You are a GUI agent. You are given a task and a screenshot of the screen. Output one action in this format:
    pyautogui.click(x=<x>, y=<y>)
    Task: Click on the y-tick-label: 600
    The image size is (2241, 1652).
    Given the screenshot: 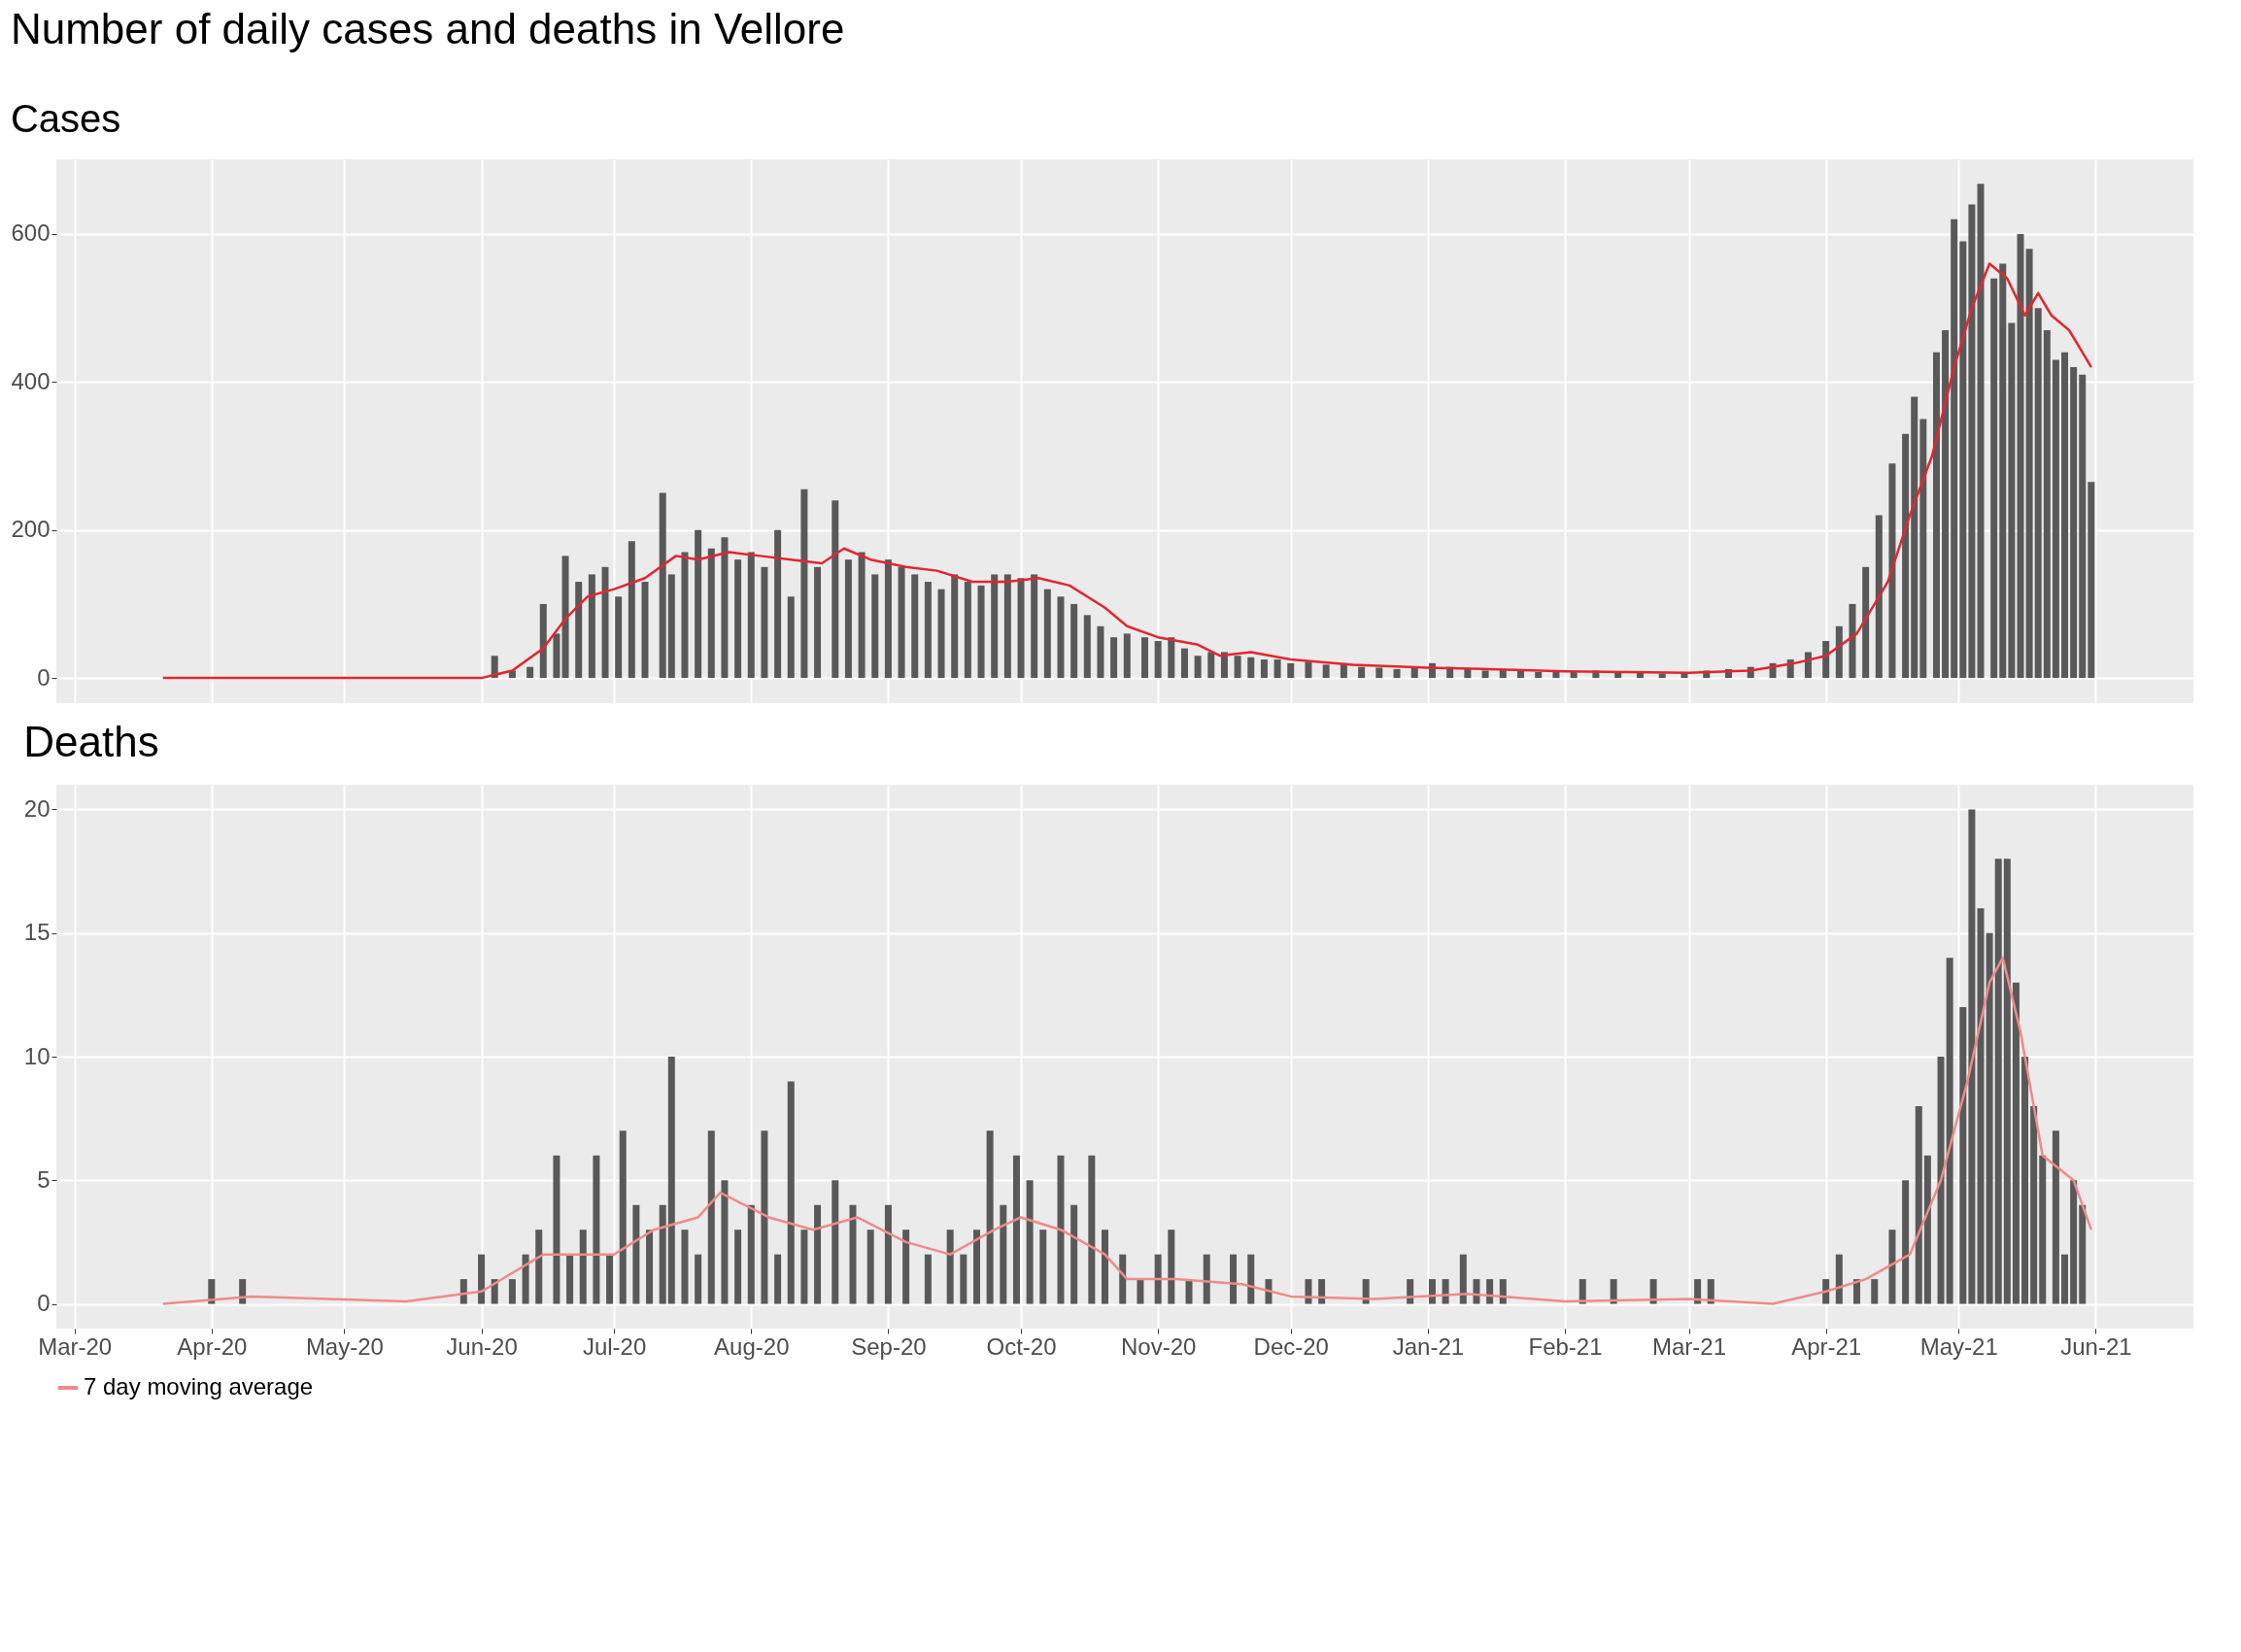 What is the action you would take?
    pyautogui.click(x=31, y=233)
    